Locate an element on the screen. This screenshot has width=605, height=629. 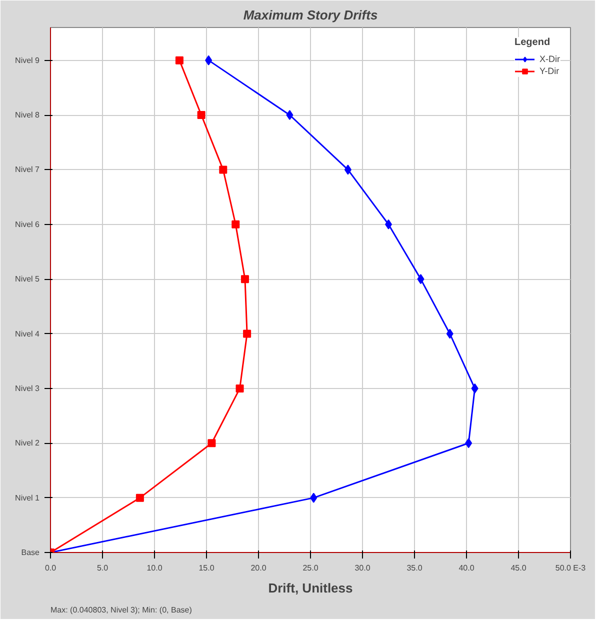
legend-label: X-Dir is located at coordinates (550, 59).